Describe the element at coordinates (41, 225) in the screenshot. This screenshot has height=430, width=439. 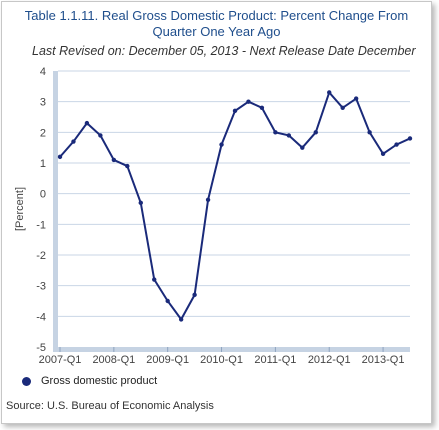
I see `y-tick-label: -1` at that location.